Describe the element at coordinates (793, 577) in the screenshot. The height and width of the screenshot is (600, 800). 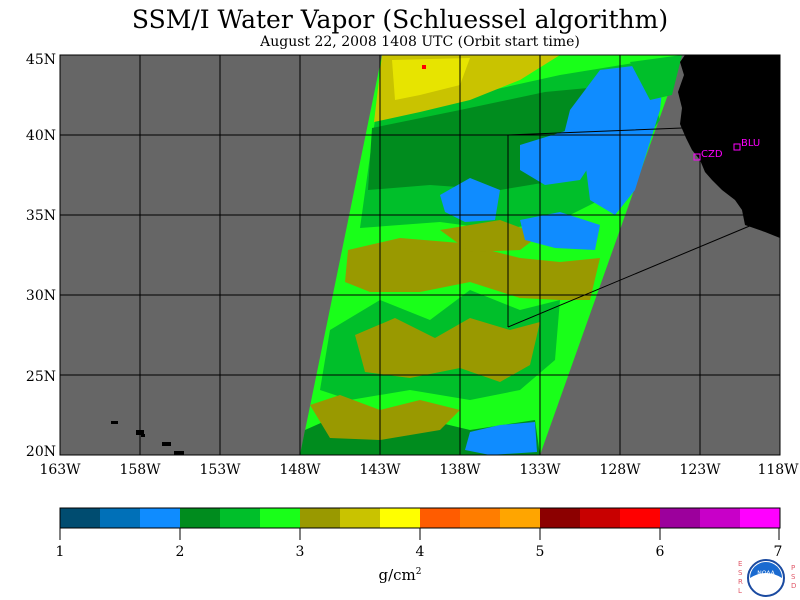
I see `psd-letter-2: S` at that location.